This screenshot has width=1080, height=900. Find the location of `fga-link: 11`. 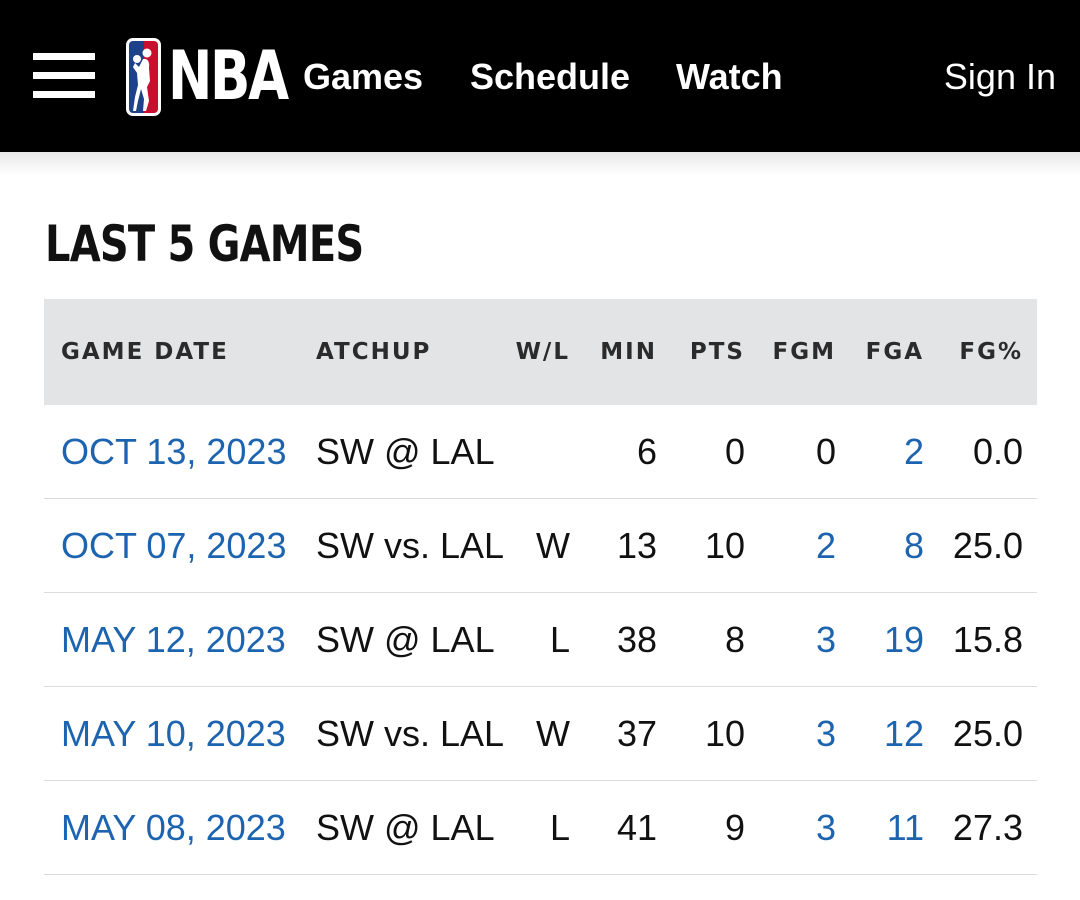

fga-link: 11 is located at coordinates (905, 827).